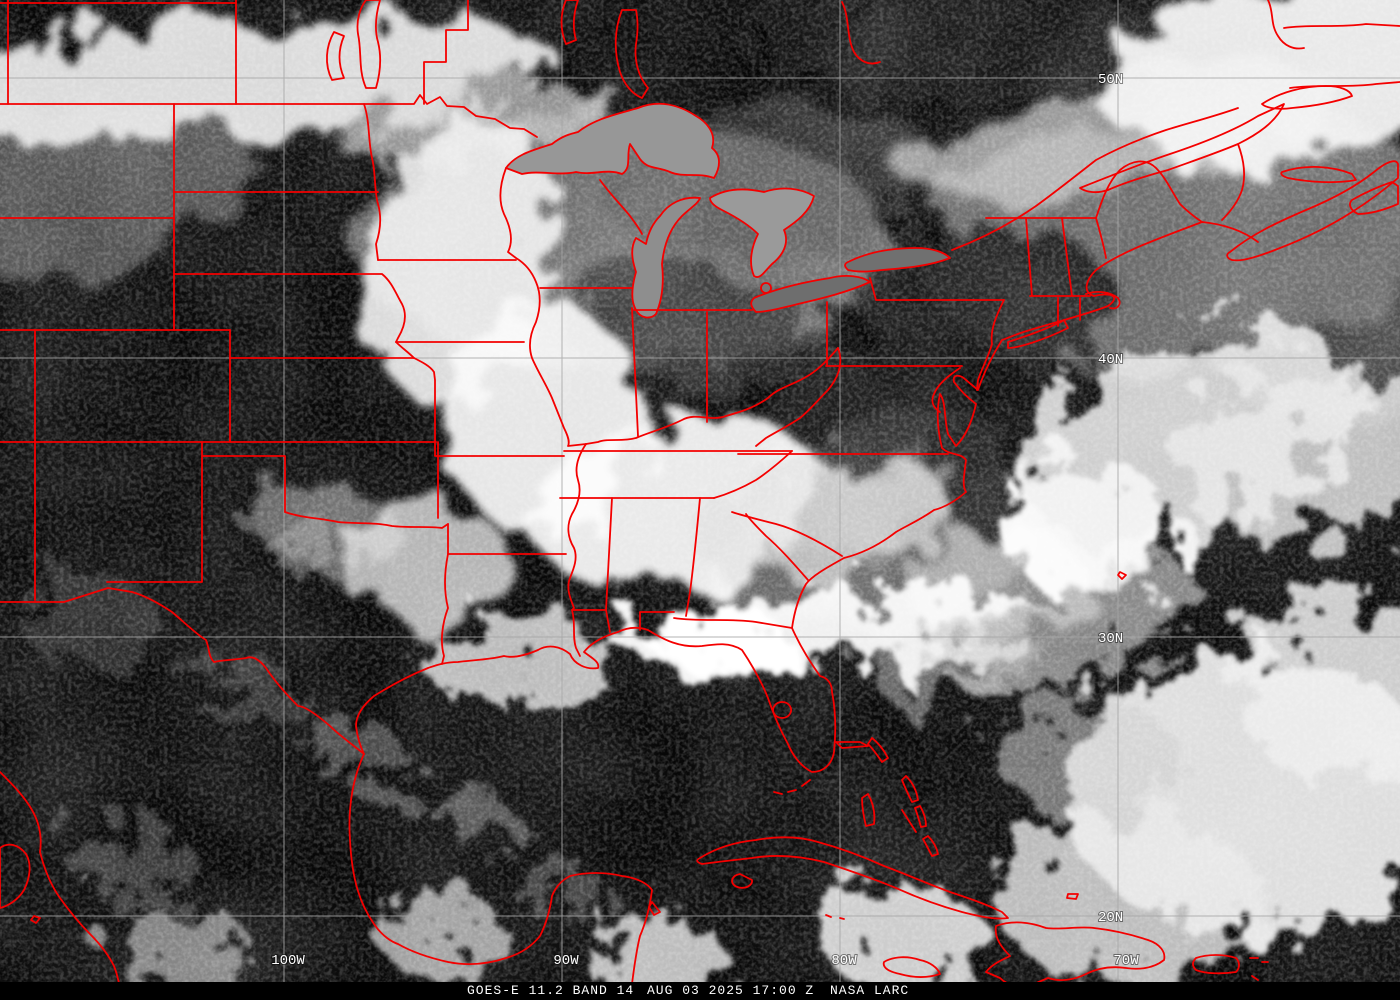 Image resolution: width=1400 pixels, height=1000 pixels. Describe the element at coordinates (369, 44) in the screenshot. I see `lake-winnipeg-outline` at that location.